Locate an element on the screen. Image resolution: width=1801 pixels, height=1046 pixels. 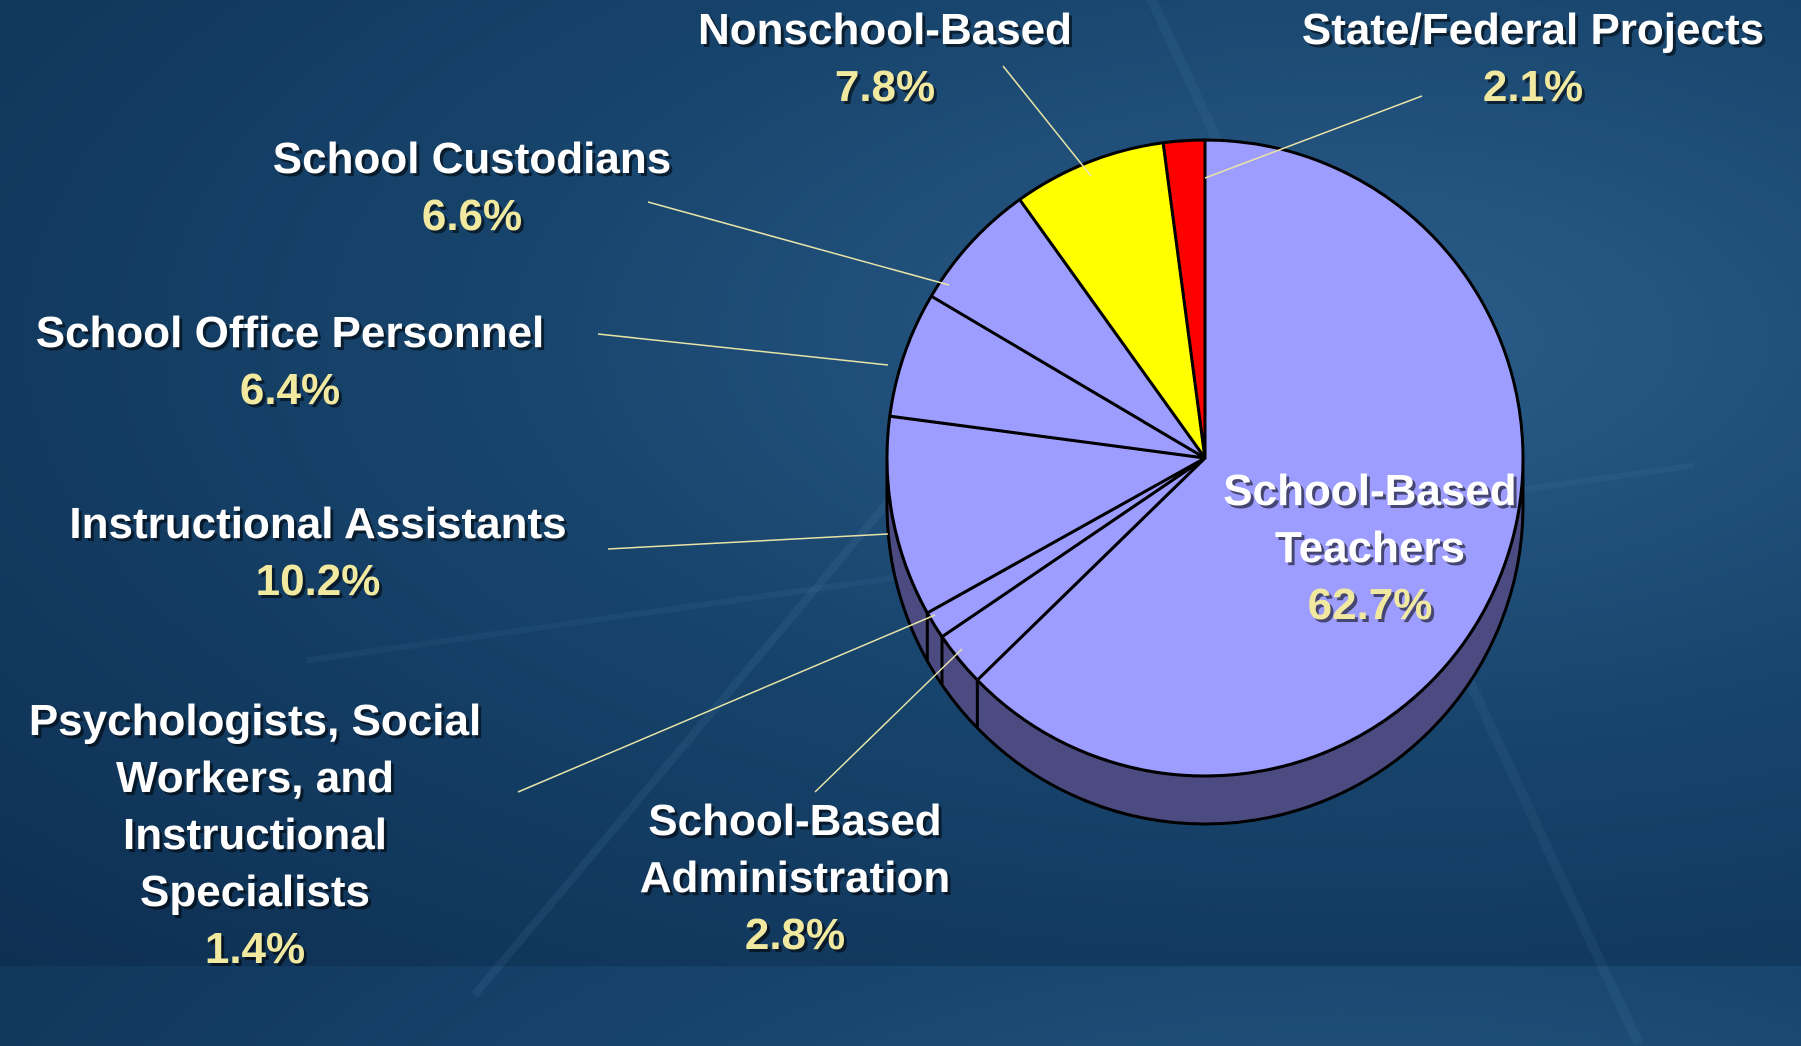
slice-label-shadow: Specialists is located at coordinates (258, 894).